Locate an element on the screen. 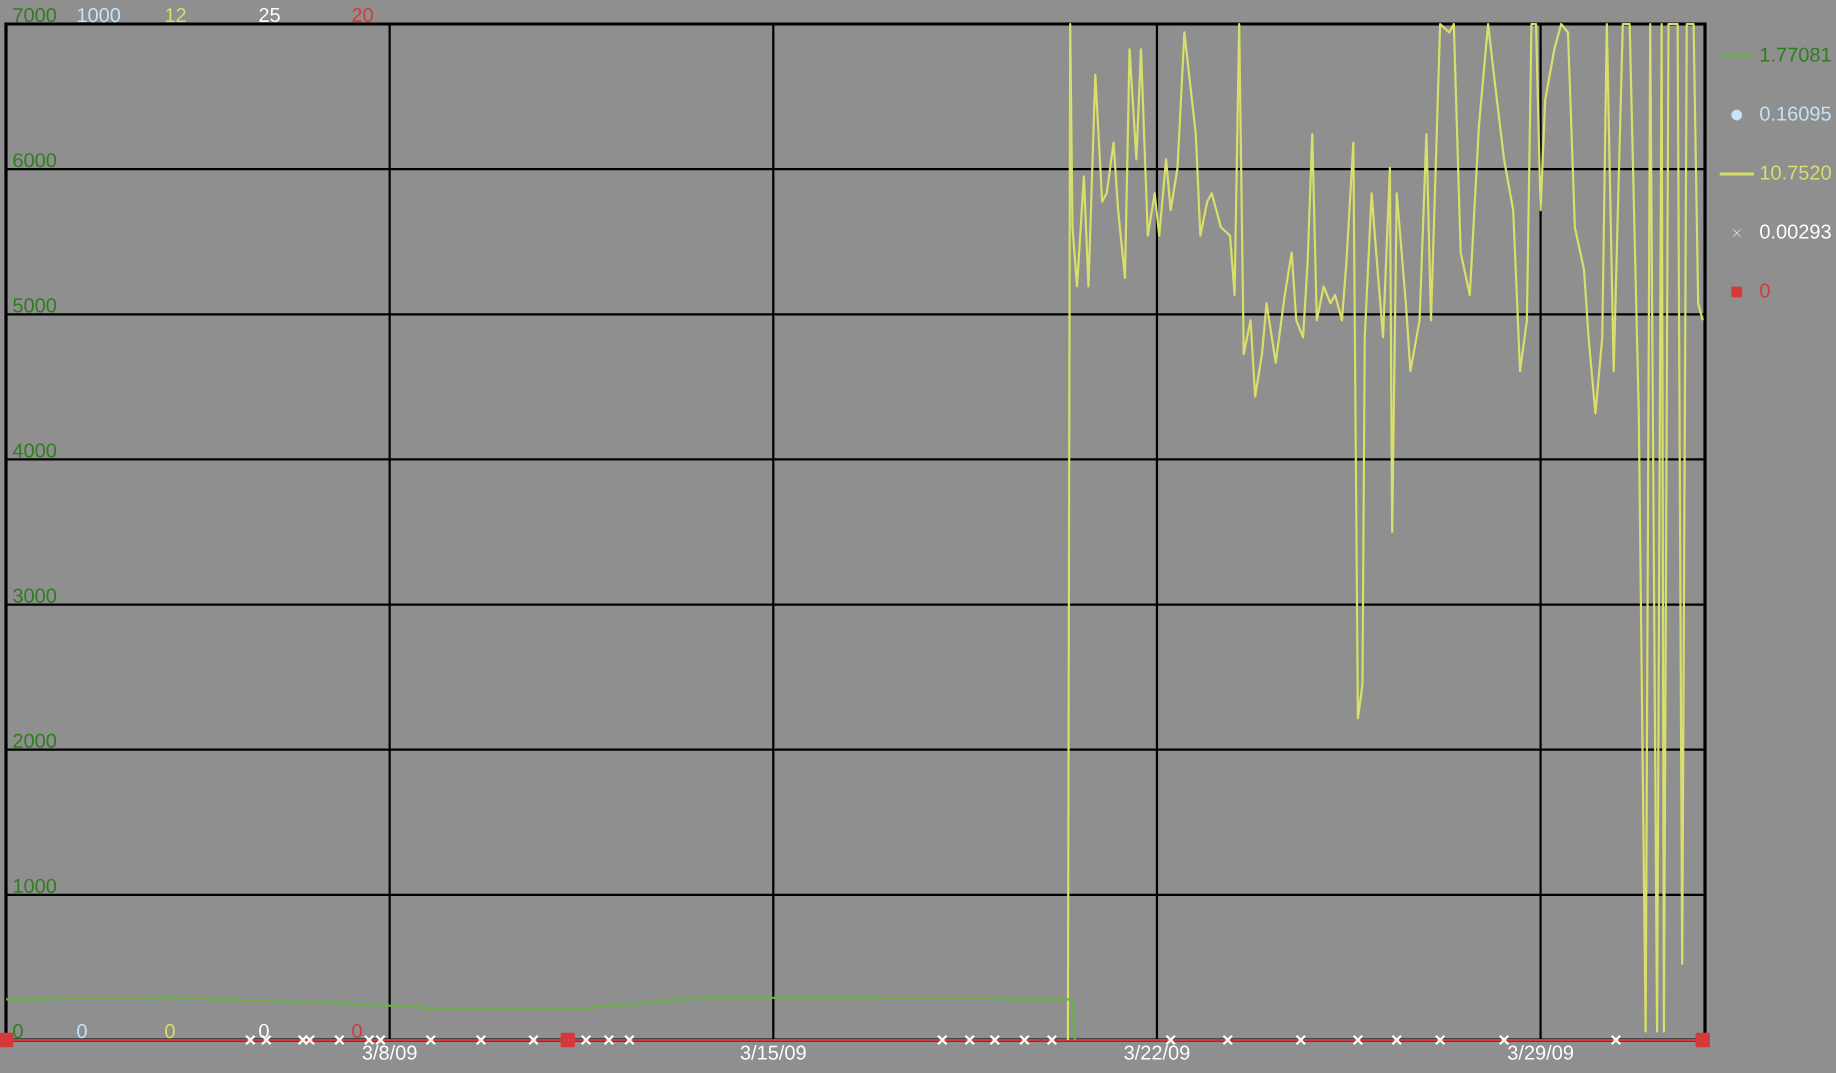  legend-label: 0.00293 is located at coordinates (1795, 231).